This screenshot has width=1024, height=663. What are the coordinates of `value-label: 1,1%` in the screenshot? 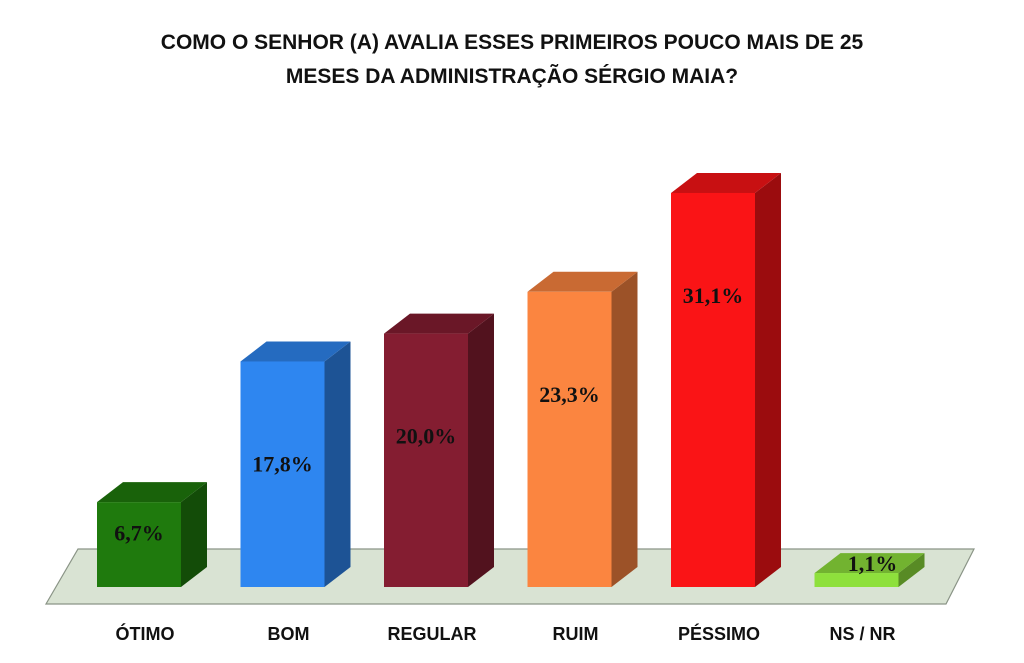 It's located at (873, 563).